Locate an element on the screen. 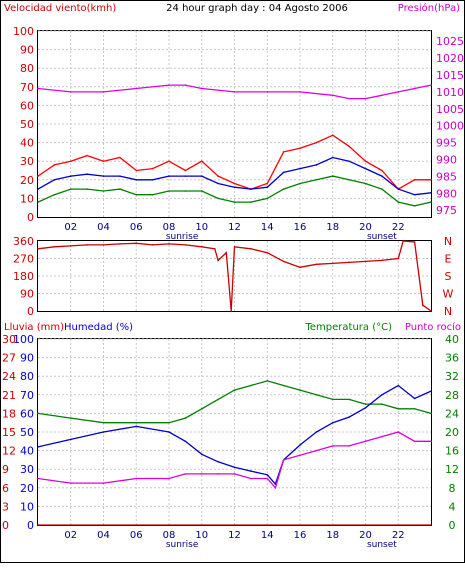 The image size is (465, 568). direction-line-group is located at coordinates (234, 276).